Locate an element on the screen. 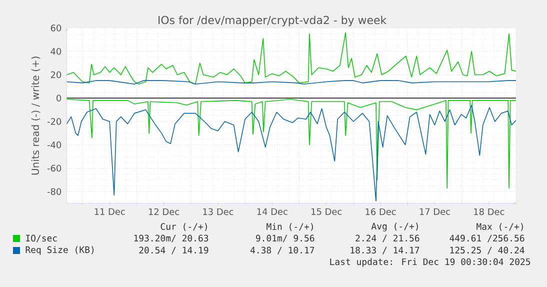 Image resolution: width=547 pixels, height=287 pixels. y-tick-label: 40 is located at coordinates (56, 51).